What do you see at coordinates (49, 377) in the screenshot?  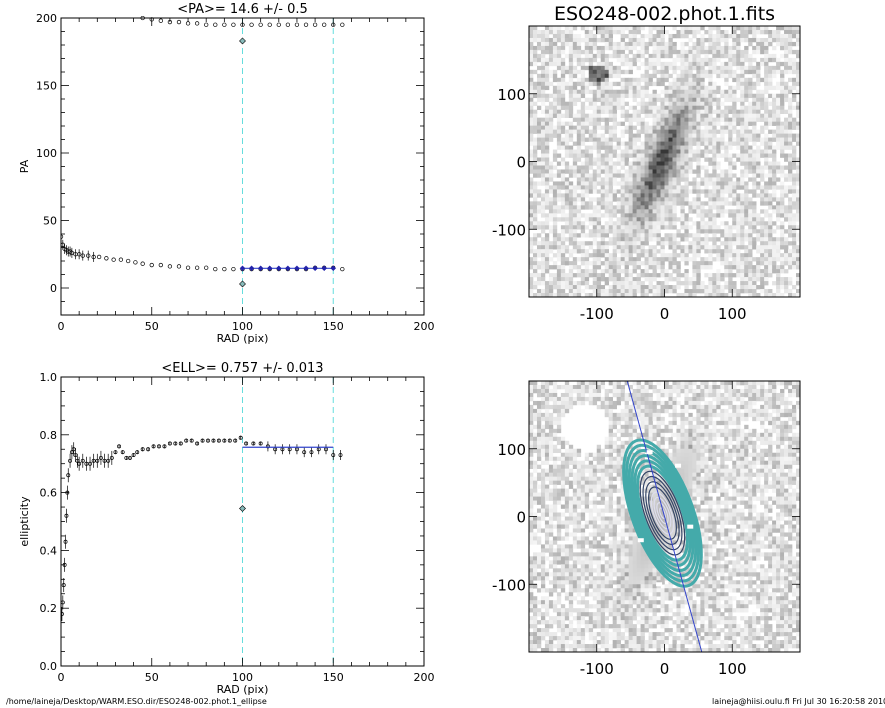 I see `y-tick-label-ell: 1.0` at bounding box center [49, 377].